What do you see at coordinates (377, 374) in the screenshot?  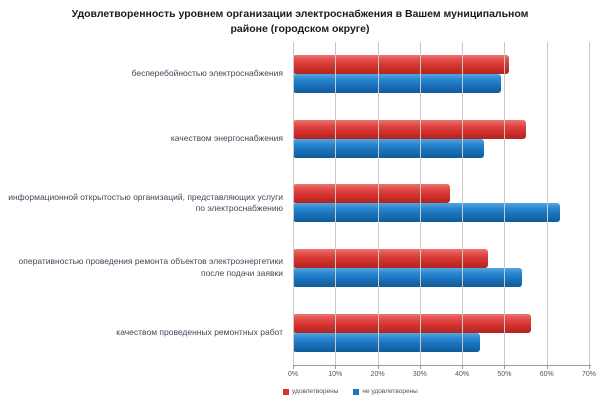 I see `x-tick-label: 20%` at bounding box center [377, 374].